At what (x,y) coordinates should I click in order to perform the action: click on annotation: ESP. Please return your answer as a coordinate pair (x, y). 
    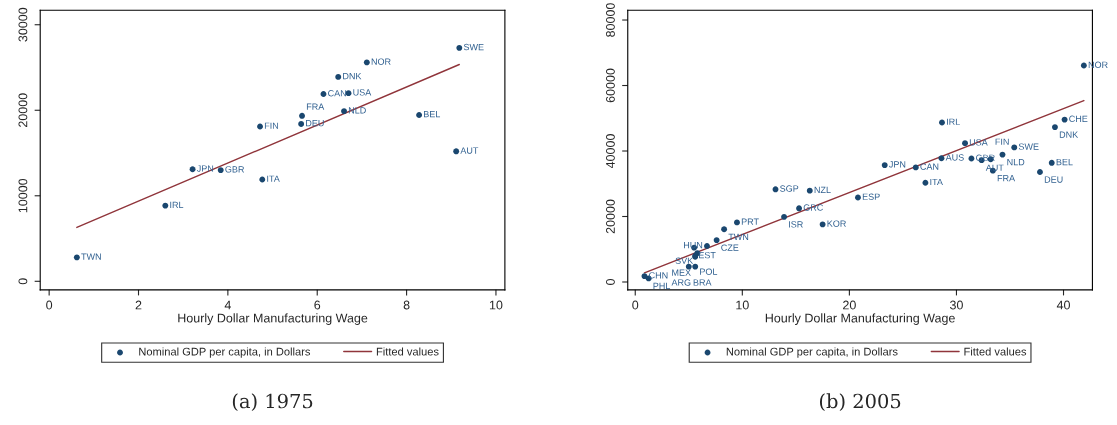
    Looking at the image, I should click on (871, 196).